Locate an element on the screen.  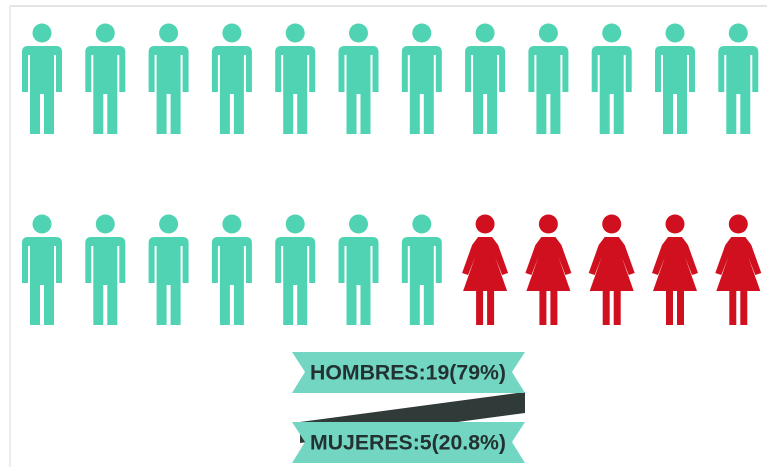
ribbon-men is located at coordinates (408, 372).